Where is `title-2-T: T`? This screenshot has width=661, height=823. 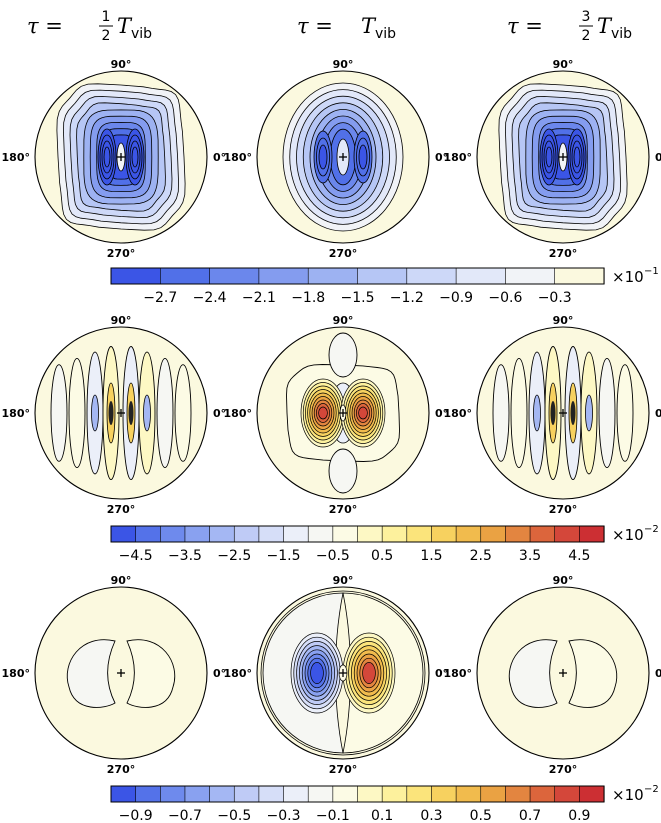
title-2-T: T is located at coordinates (369, 26).